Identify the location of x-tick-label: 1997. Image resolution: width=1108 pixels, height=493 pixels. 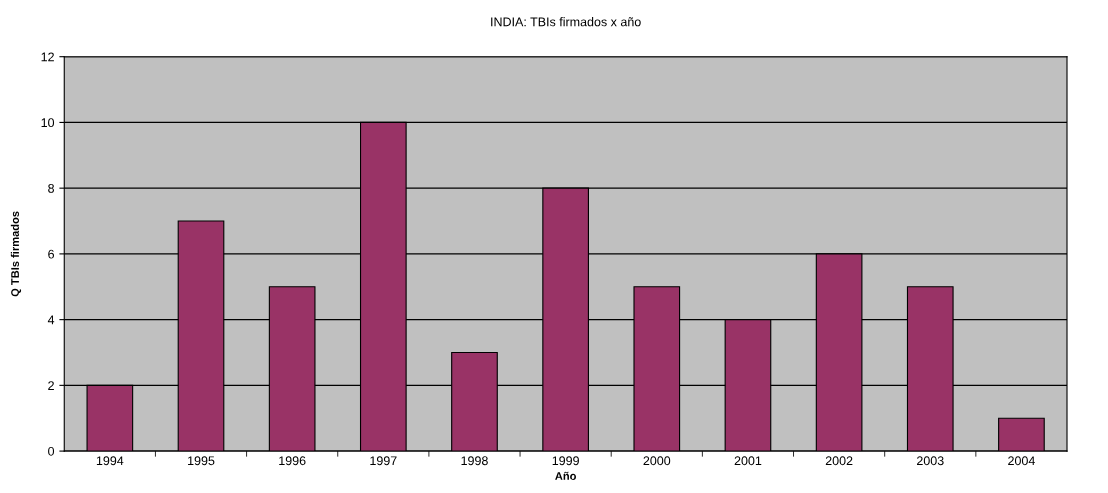
(383, 461).